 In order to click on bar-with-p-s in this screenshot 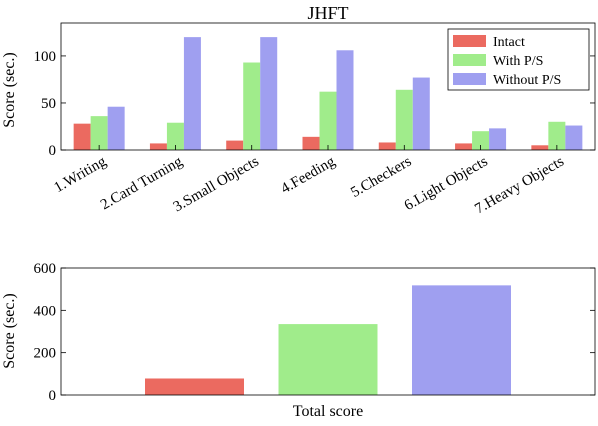, I will do `click(328, 359)`.